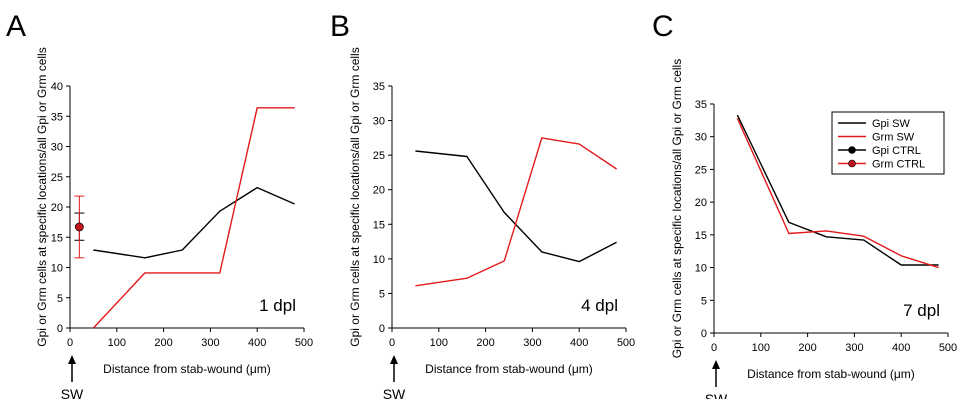 The width and height of the screenshot is (959, 399). Describe the element at coordinates (340, 26) in the screenshot. I see `panel-letter: B` at that location.